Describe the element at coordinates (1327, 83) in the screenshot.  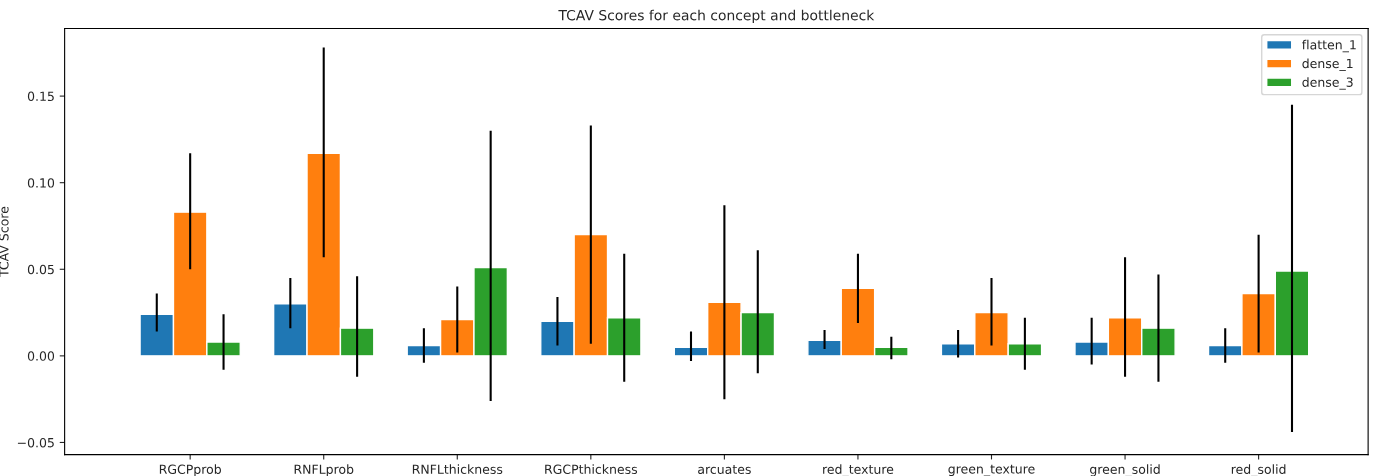
I see `legend-label: dense_3` at that location.